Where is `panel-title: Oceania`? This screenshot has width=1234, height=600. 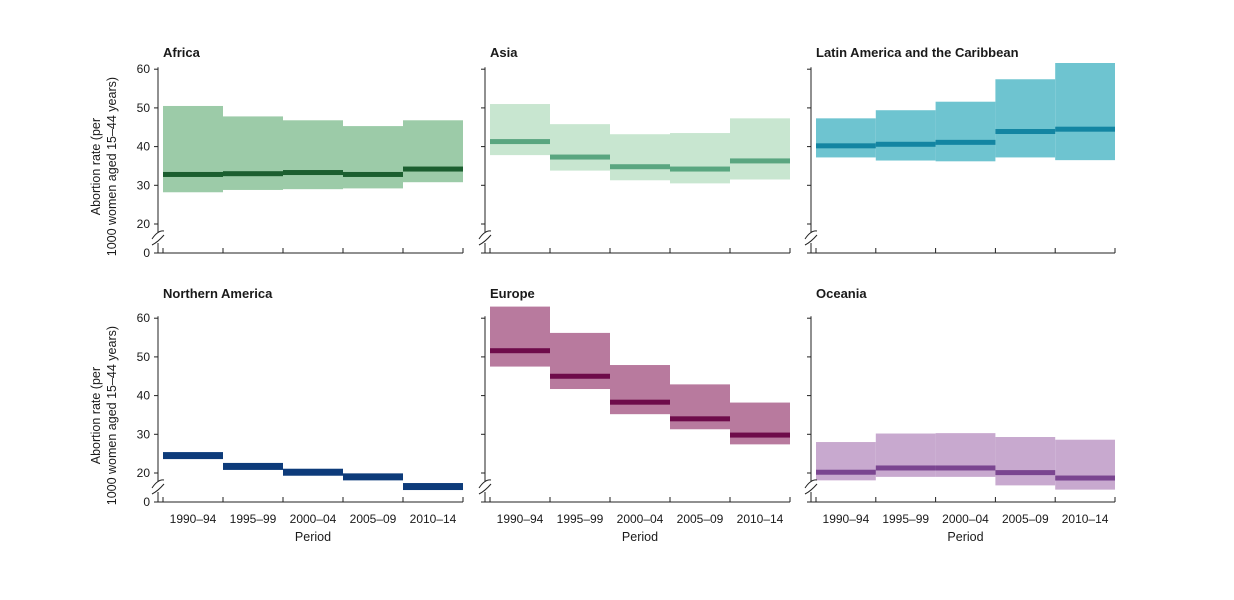 panel-title: Oceania is located at coordinates (841, 293).